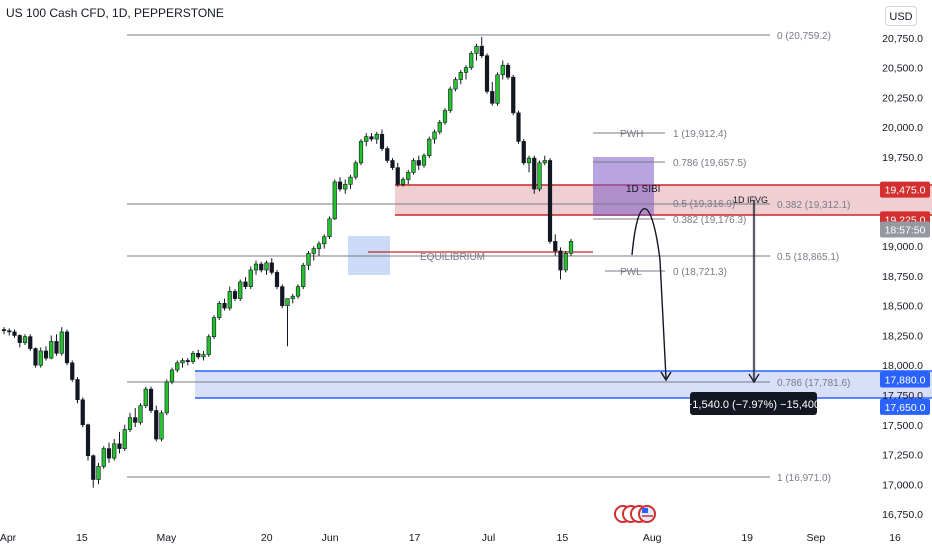  I want to click on y-tick-label: 17,500.0, so click(902, 426).